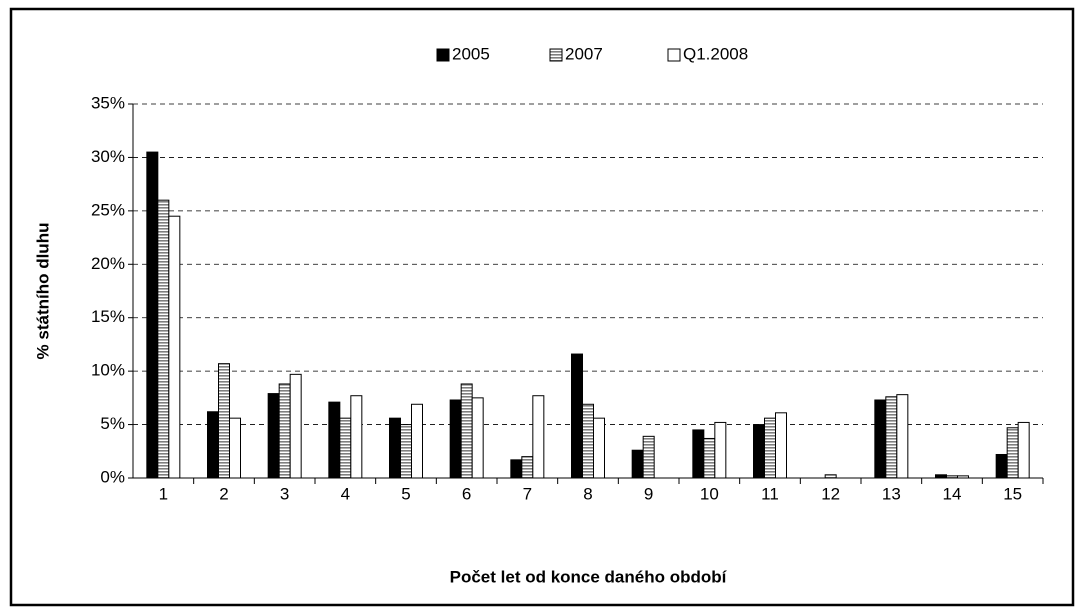 The height and width of the screenshot is (607, 1075). Describe the element at coordinates (163, 493) in the screenshot. I see `x-tick-label: 1` at that location.